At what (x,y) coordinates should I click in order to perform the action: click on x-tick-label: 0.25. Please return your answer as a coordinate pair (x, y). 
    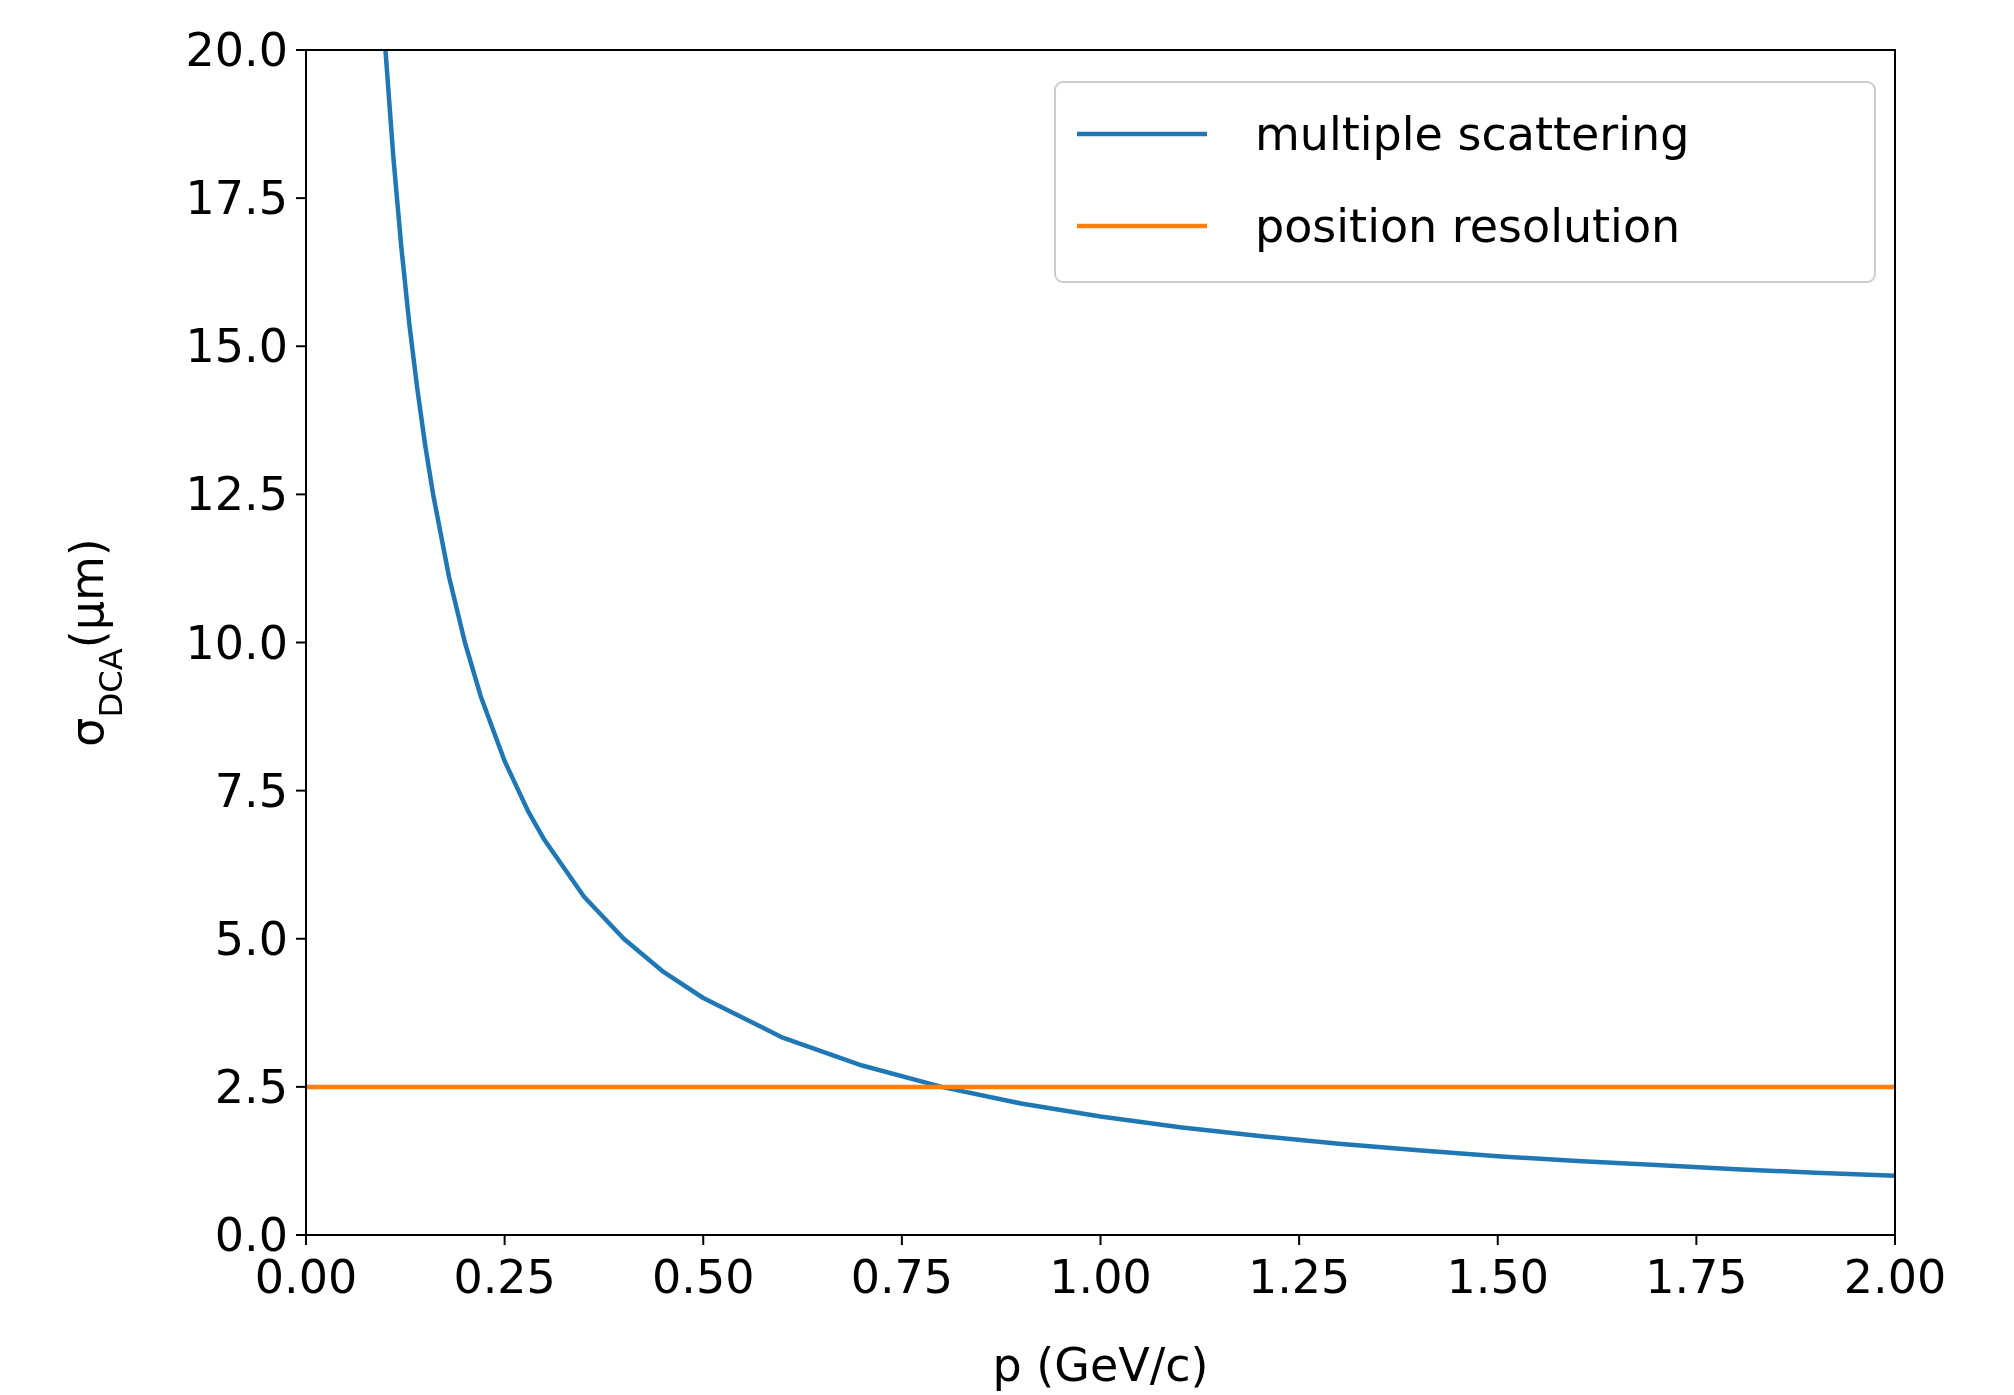
    Looking at the image, I should click on (504, 1277).